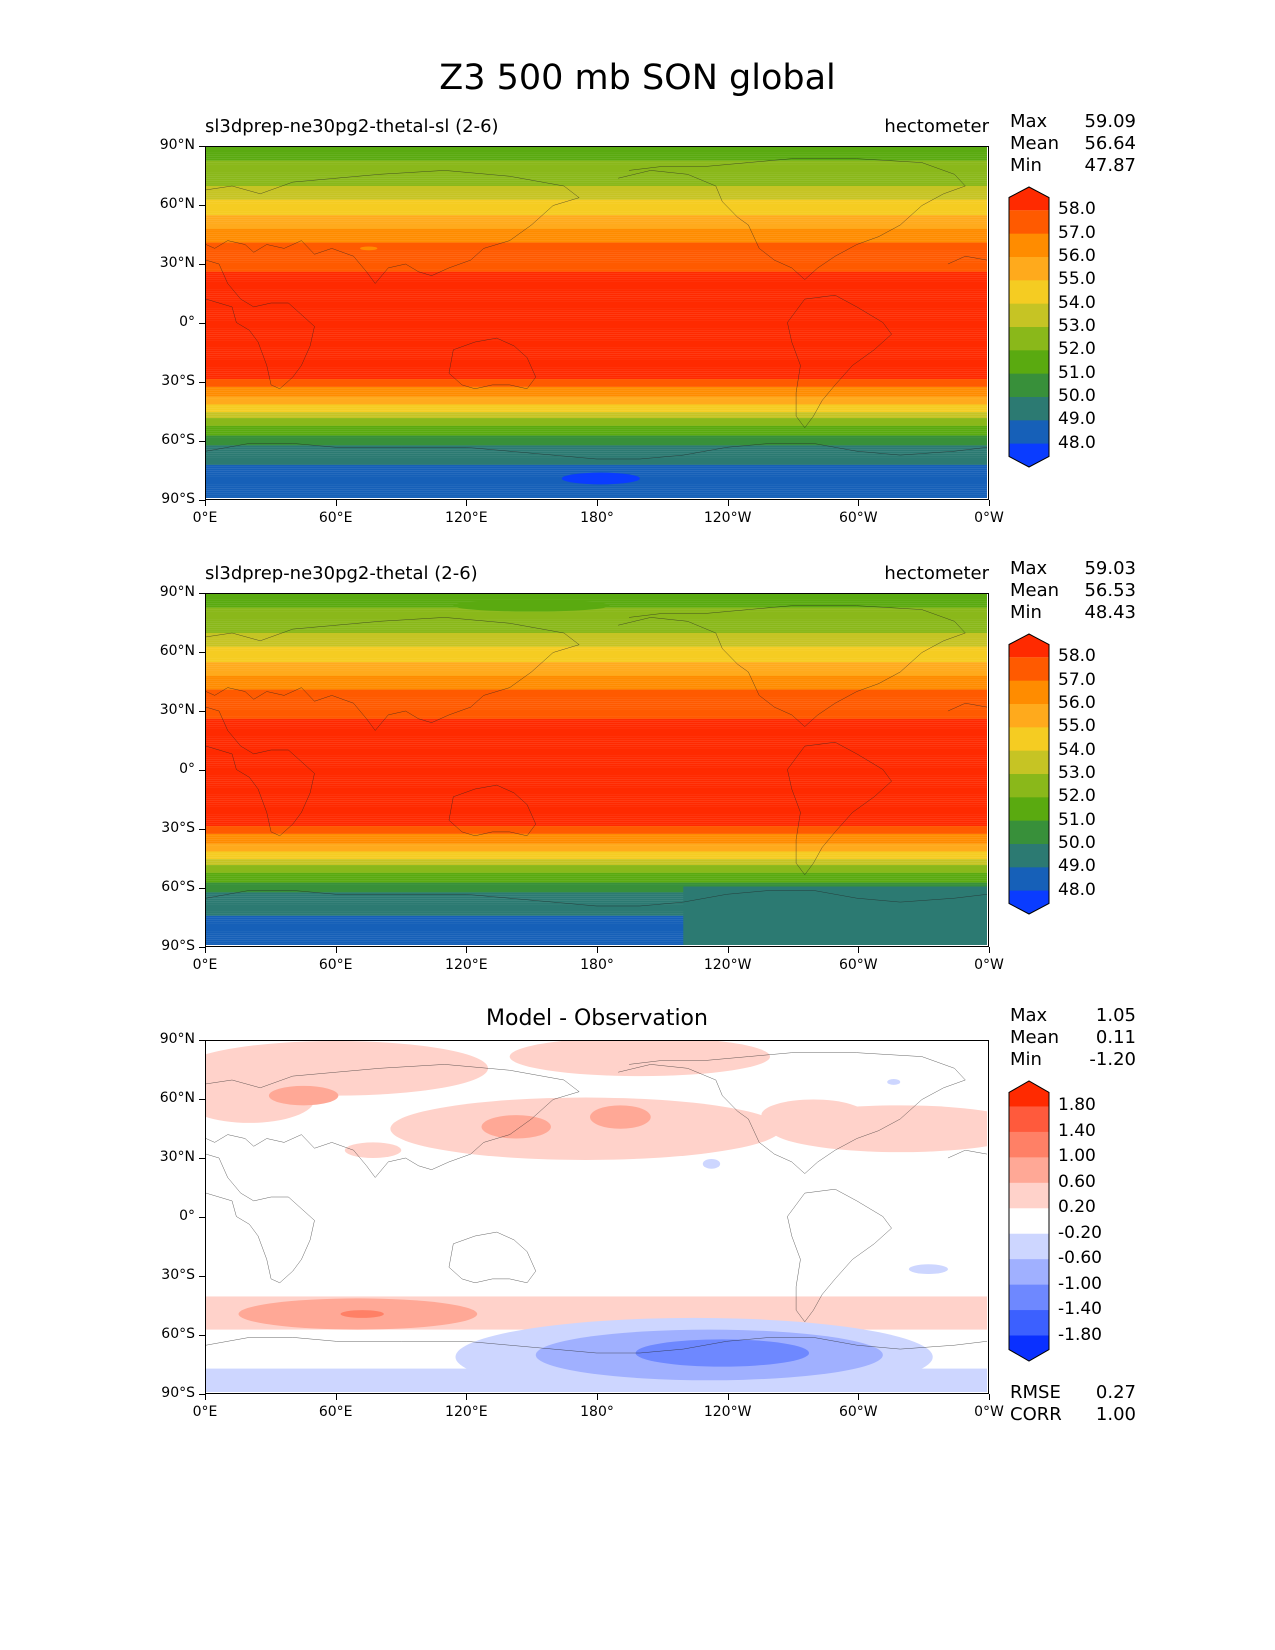 This screenshot has width=1275, height=1650. Describe the element at coordinates (936, 126) in the screenshot. I see `panel-units: hectometer` at that location.